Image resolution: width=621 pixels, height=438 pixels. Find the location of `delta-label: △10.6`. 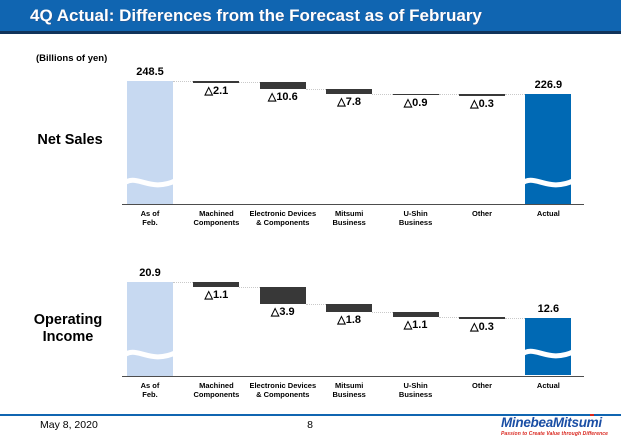

delta-label: △10.6 is located at coordinates (282, 96).